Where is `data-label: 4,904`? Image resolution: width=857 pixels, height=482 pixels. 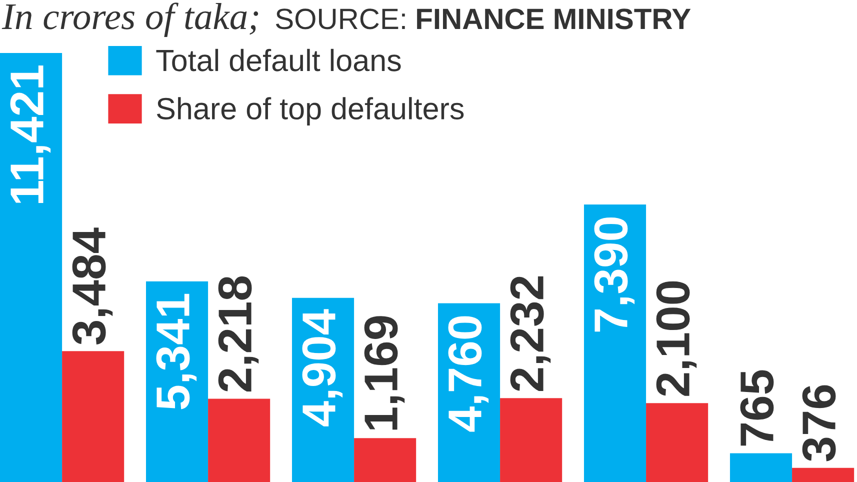 data-label: 4,904 is located at coordinates (322, 367).